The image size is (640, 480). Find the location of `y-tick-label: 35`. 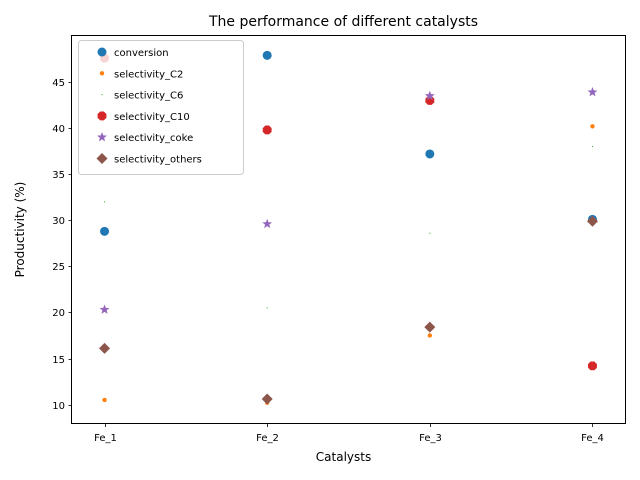

y-tick-label: 35 is located at coordinates (58, 175).